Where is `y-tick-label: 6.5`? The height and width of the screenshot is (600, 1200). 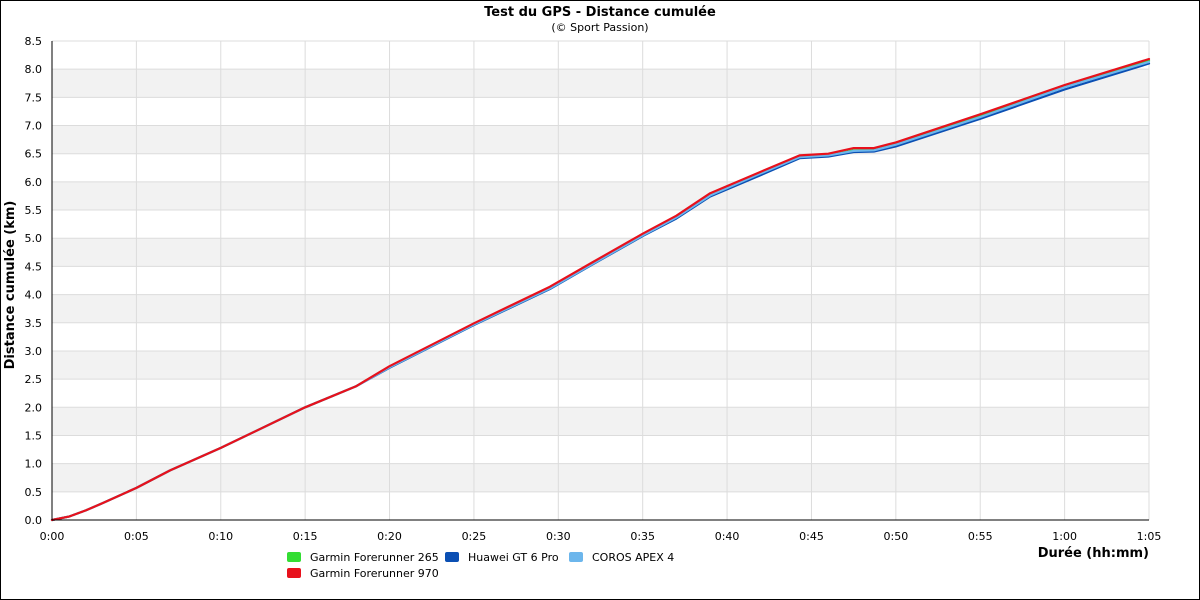
y-tick-label: 6.5 is located at coordinates (34, 154).